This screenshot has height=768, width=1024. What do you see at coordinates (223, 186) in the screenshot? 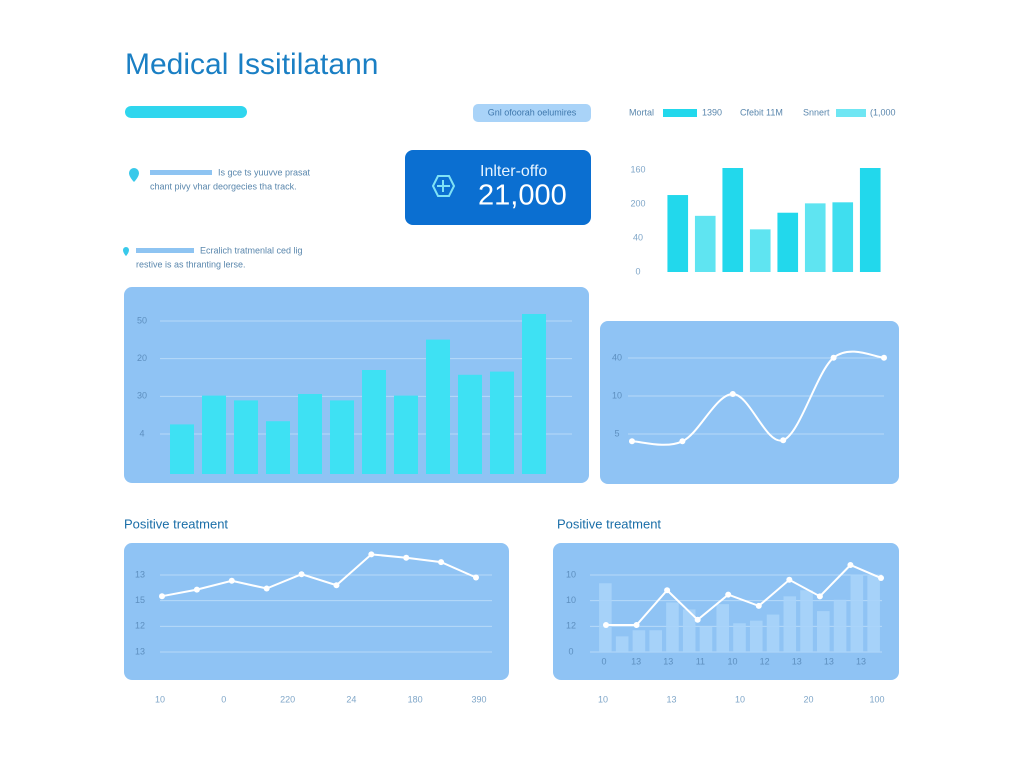
I see `note-text: chant pivy vhar deorgecies tha track.` at bounding box center [223, 186].